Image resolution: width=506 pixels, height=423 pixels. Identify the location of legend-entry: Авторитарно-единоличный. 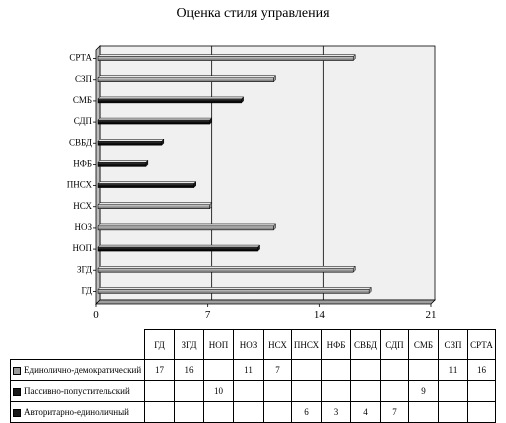
(77, 412).